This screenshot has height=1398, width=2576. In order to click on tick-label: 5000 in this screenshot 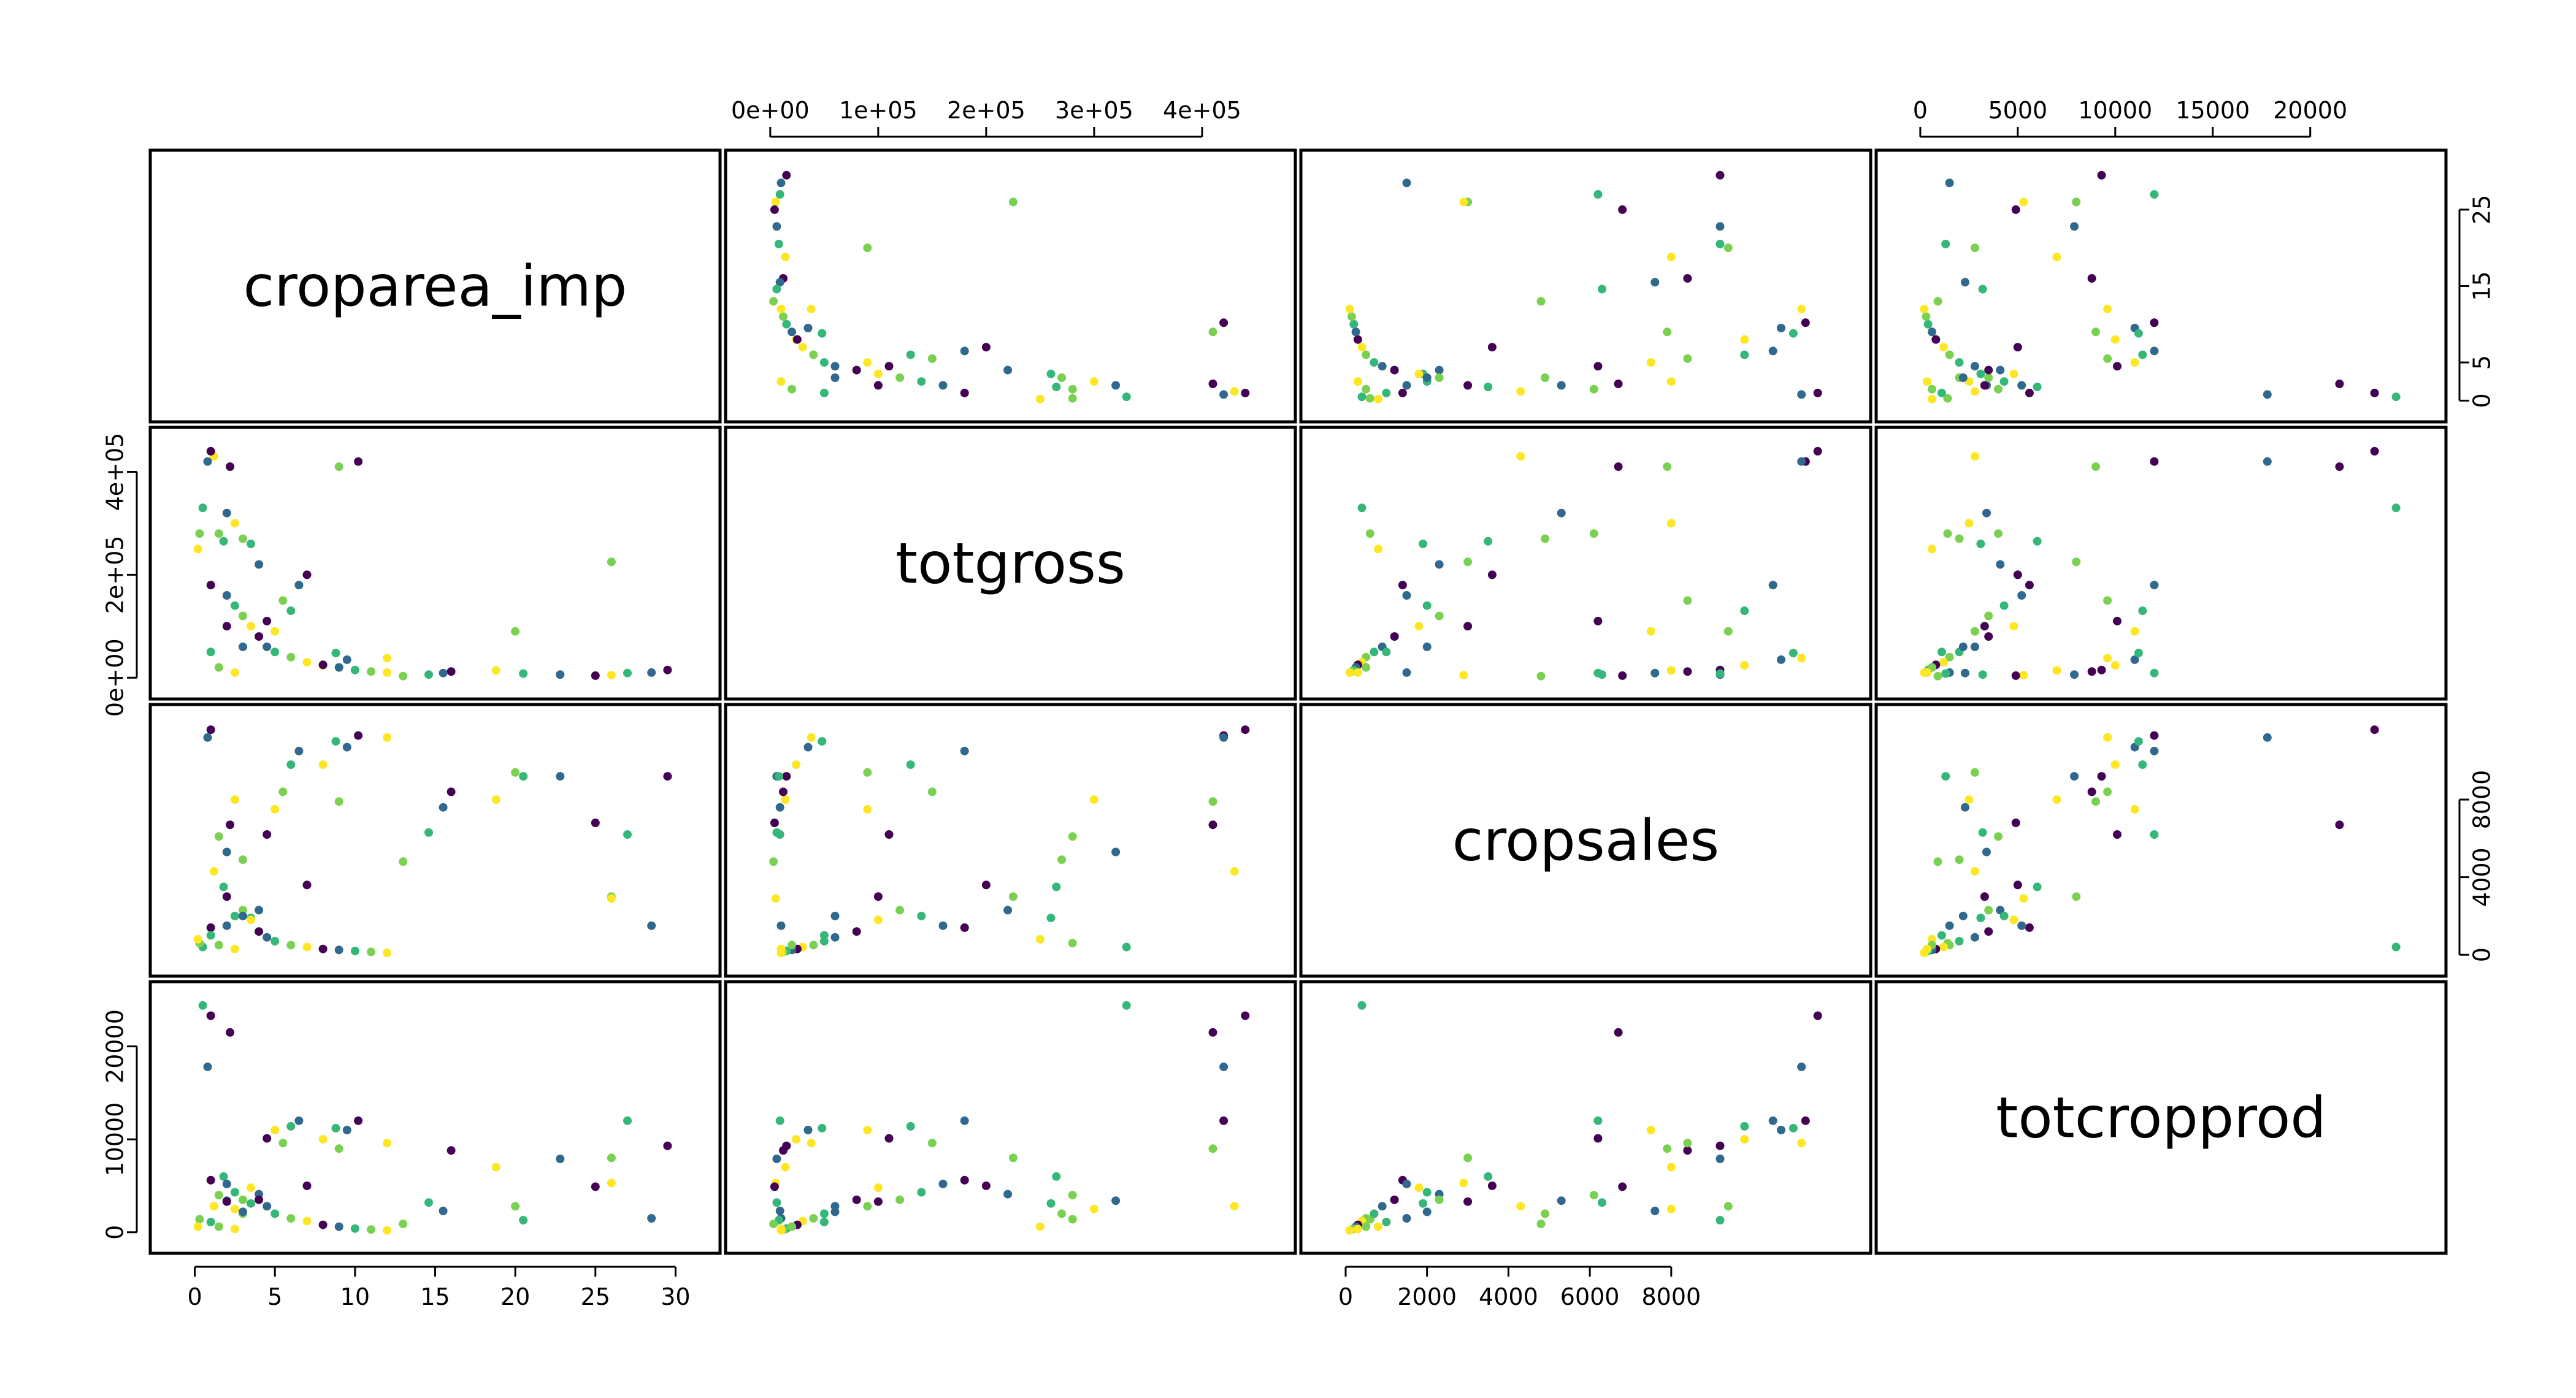, I will do `click(2017, 111)`.